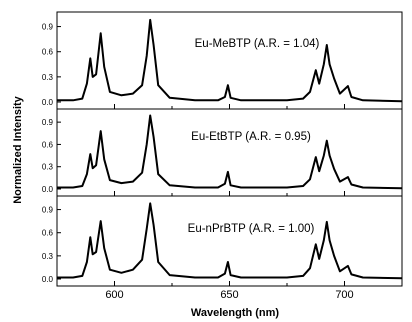 The width and height of the screenshot is (412, 322). What do you see at coordinates (229, 295) in the screenshot?
I see `x-tick-label: 650` at bounding box center [229, 295].